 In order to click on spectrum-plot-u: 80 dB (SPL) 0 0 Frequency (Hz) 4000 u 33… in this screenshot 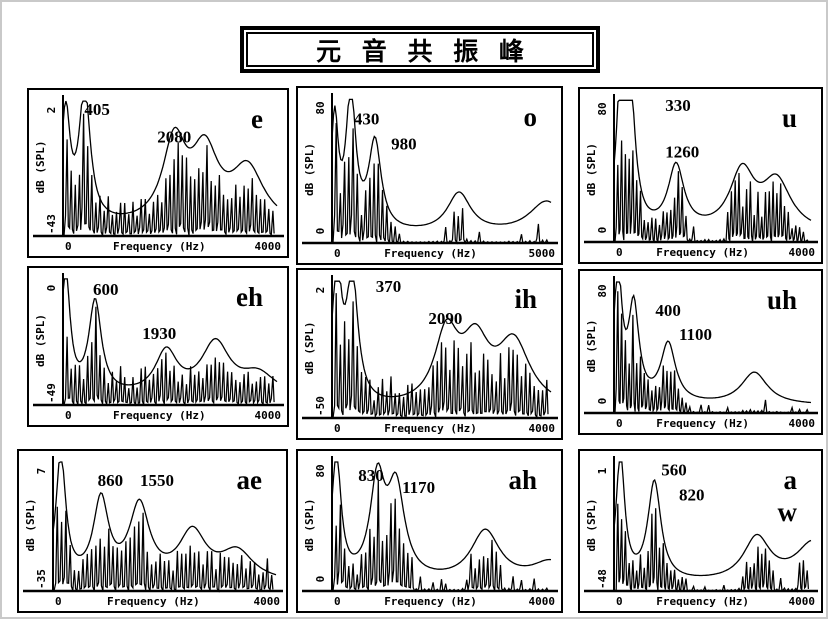, I will do `click(701, 176)`.